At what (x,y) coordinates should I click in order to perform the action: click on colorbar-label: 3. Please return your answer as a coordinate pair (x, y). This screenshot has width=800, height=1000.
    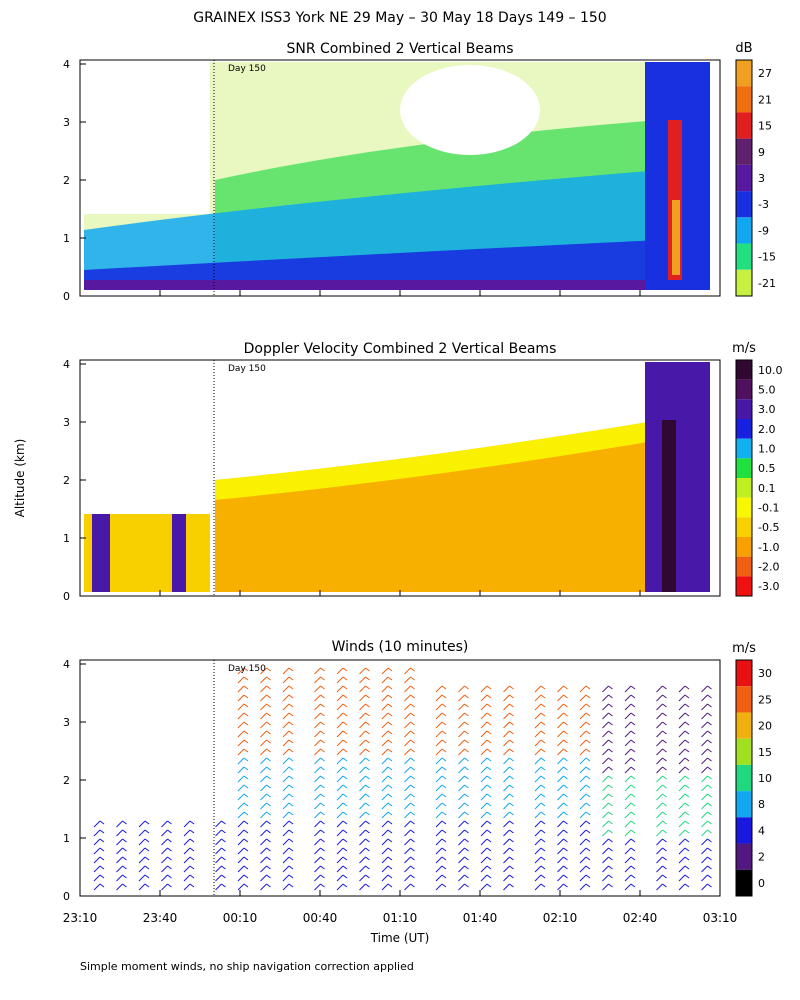
    Looking at the image, I should click on (761, 178).